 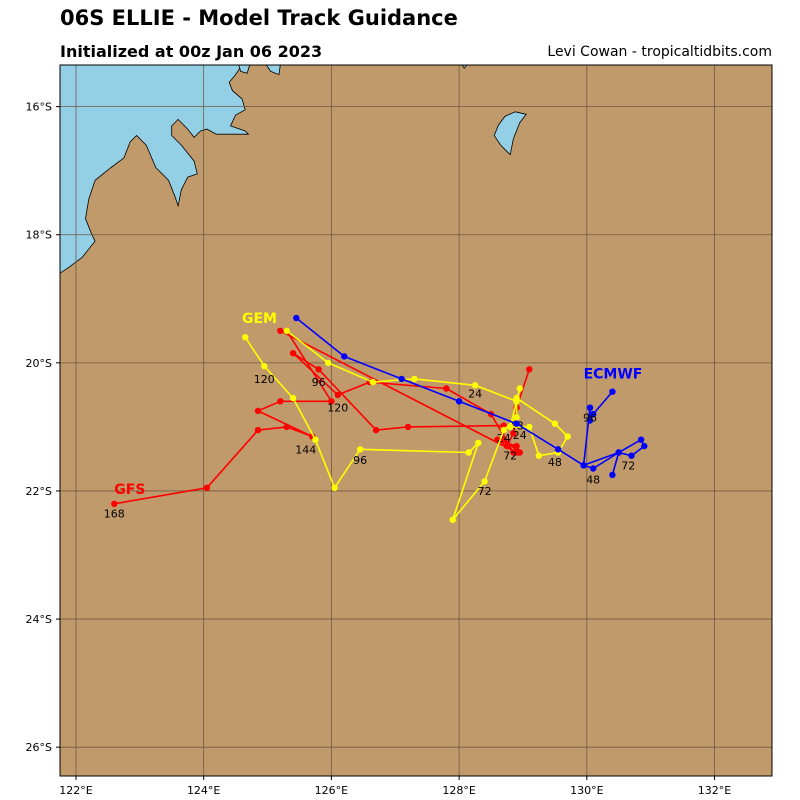 I want to click on gem-track-line, so click(x=406, y=425).